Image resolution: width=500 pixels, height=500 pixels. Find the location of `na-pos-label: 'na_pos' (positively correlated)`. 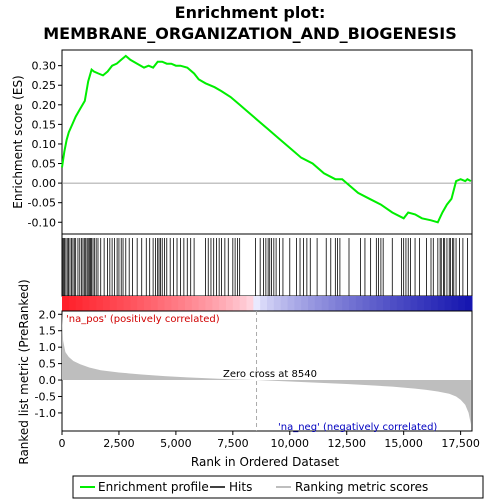

na-pos-label: 'na_pos' (positively correlated) is located at coordinates (143, 319).